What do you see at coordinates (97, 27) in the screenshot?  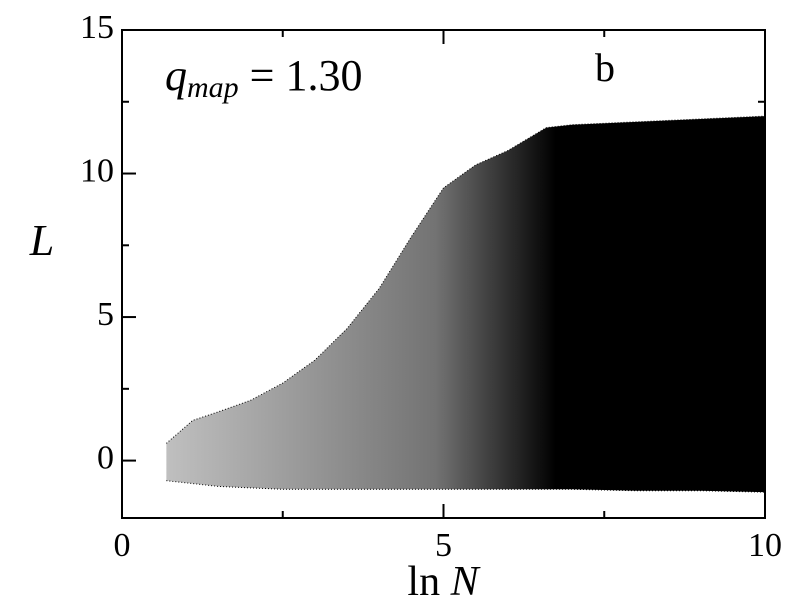 I see `y-tick-label: 15` at bounding box center [97, 27].